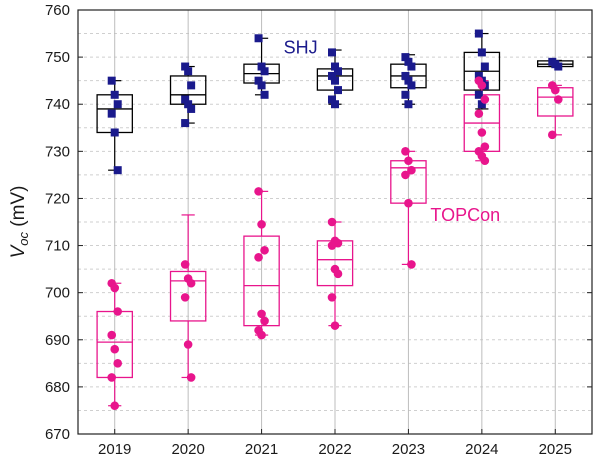 This screenshot has width=600, height=463. Describe the element at coordinates (18, 250) in the screenshot. I see `y-axis-title-main: V` at that location.